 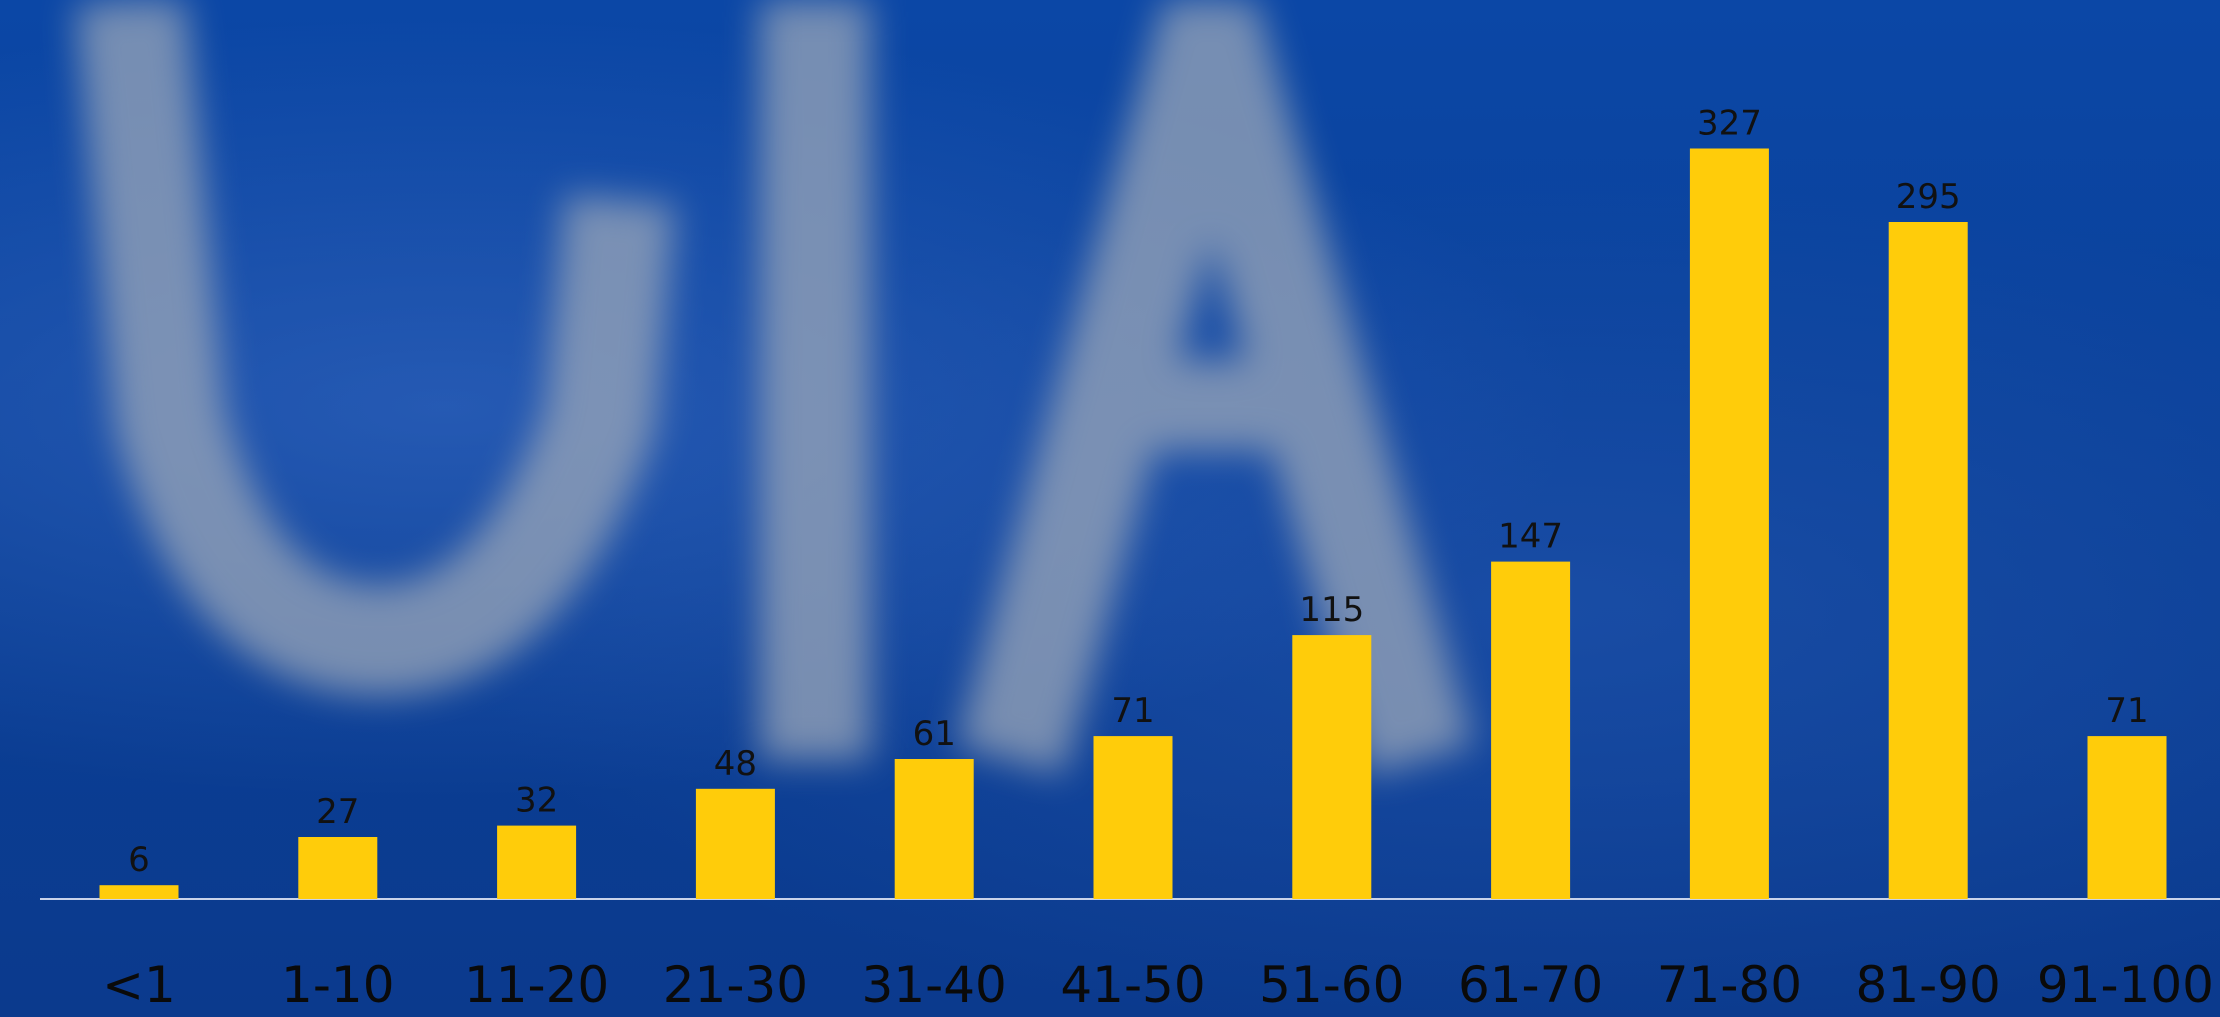 I want to click on x-tick-label-0: <1, so click(x=139, y=985).